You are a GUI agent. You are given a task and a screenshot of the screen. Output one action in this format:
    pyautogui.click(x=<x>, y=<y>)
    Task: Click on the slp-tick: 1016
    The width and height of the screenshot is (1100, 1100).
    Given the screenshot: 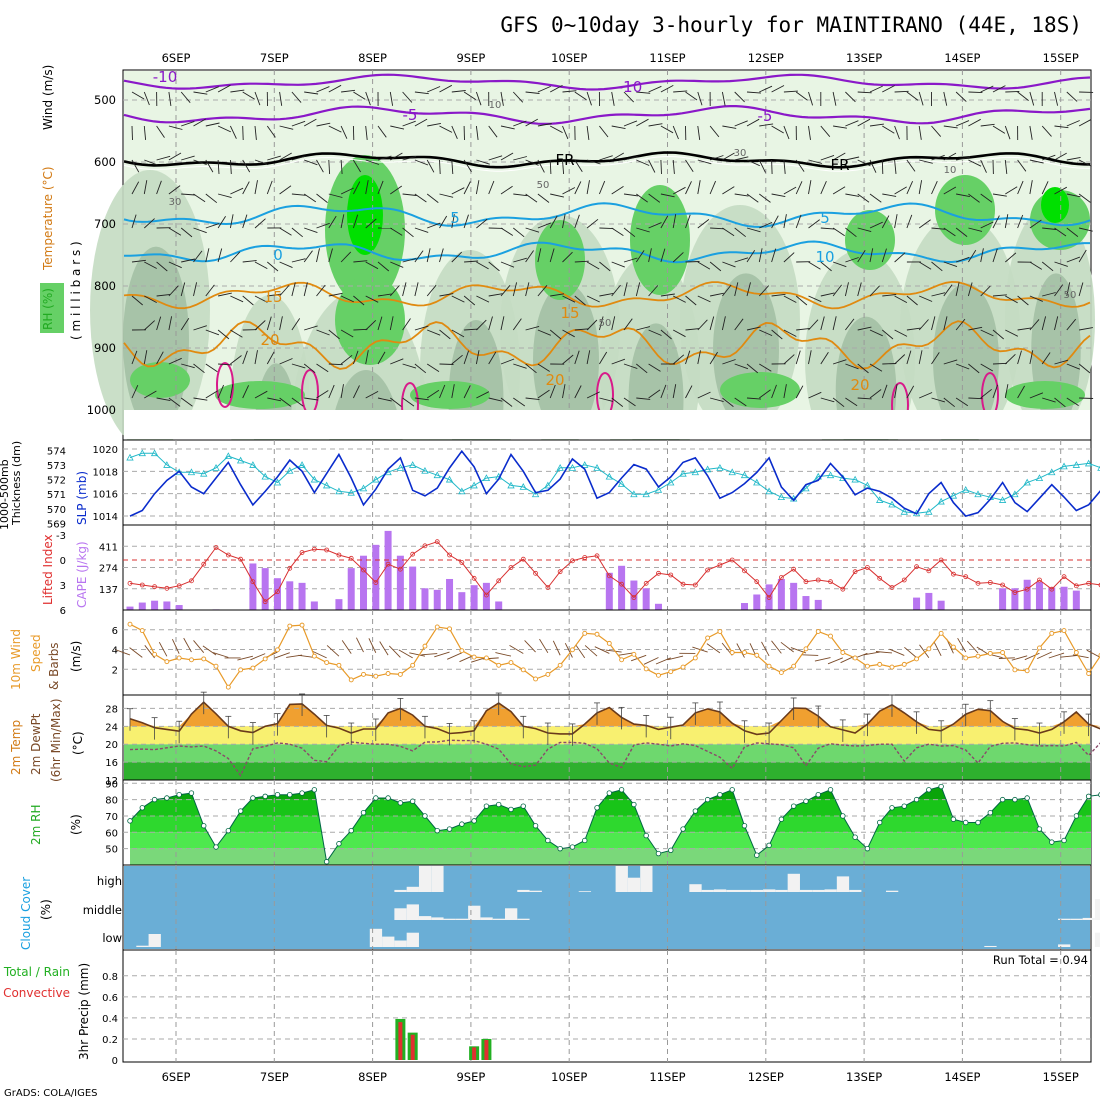 What is the action you would take?
    pyautogui.click(x=105, y=495)
    